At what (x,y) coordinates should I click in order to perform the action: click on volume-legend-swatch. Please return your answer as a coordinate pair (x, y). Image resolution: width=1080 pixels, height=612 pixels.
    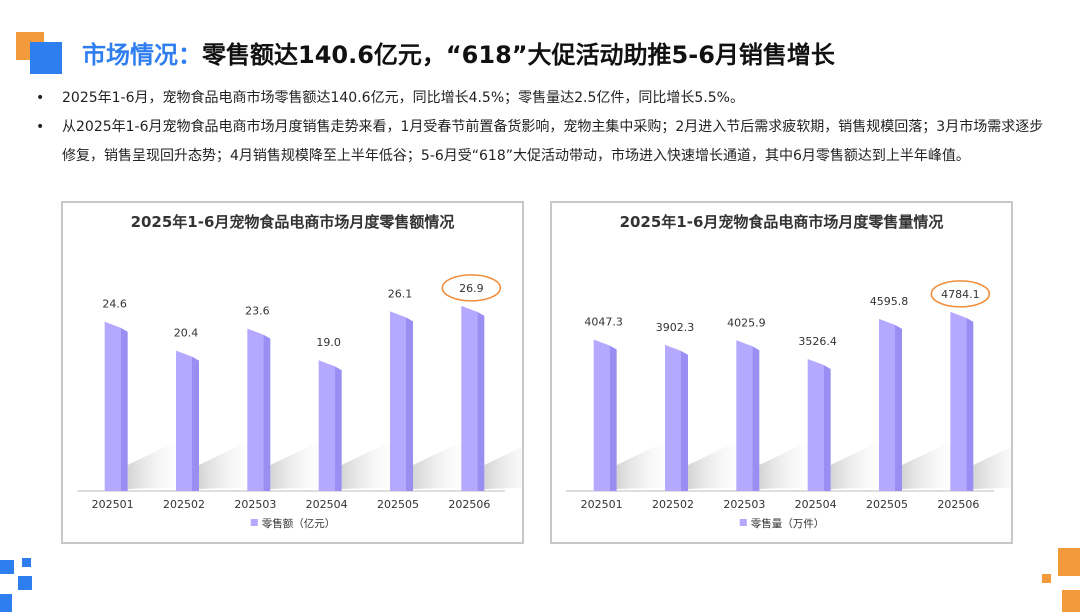
    Looking at the image, I should click on (743, 522).